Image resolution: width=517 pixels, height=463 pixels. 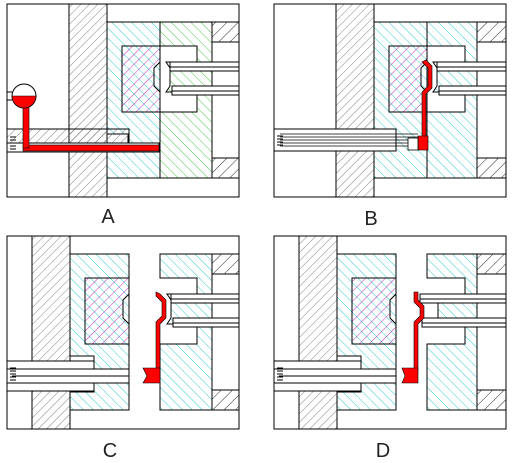 I want to click on panel-label-a: A, so click(x=108, y=217).